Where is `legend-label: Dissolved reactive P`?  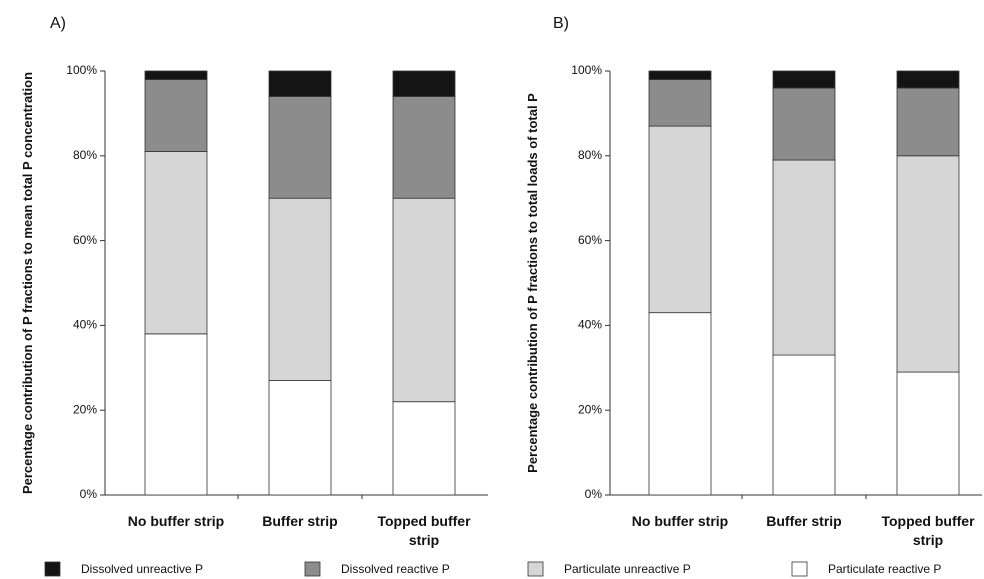 legend-label: Dissolved reactive P is located at coordinates (395, 569).